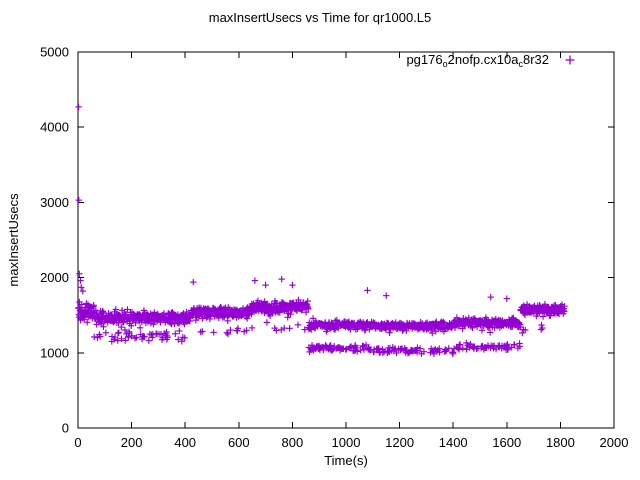 The width and height of the screenshot is (640, 480). I want to click on x-tick-label: 2000, so click(614, 442).